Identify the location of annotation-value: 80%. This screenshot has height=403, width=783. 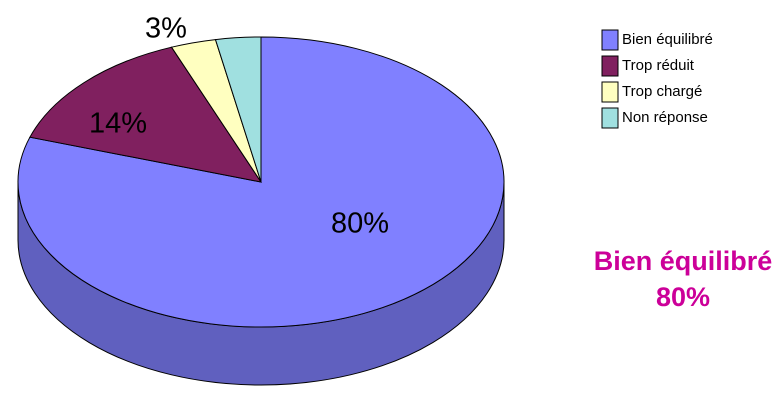
(683, 297).